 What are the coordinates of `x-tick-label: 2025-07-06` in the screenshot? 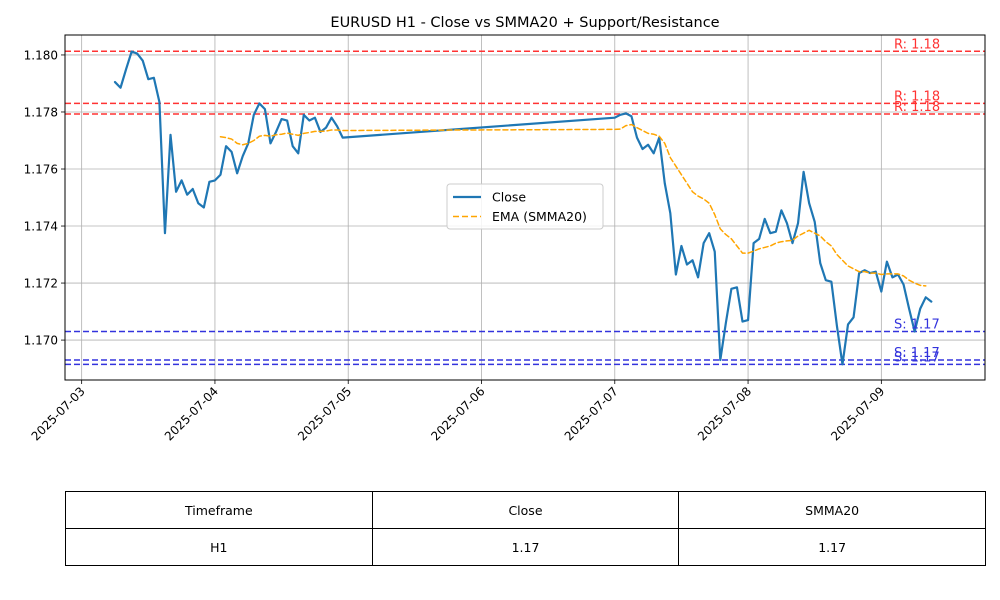 It's located at (457, 413).